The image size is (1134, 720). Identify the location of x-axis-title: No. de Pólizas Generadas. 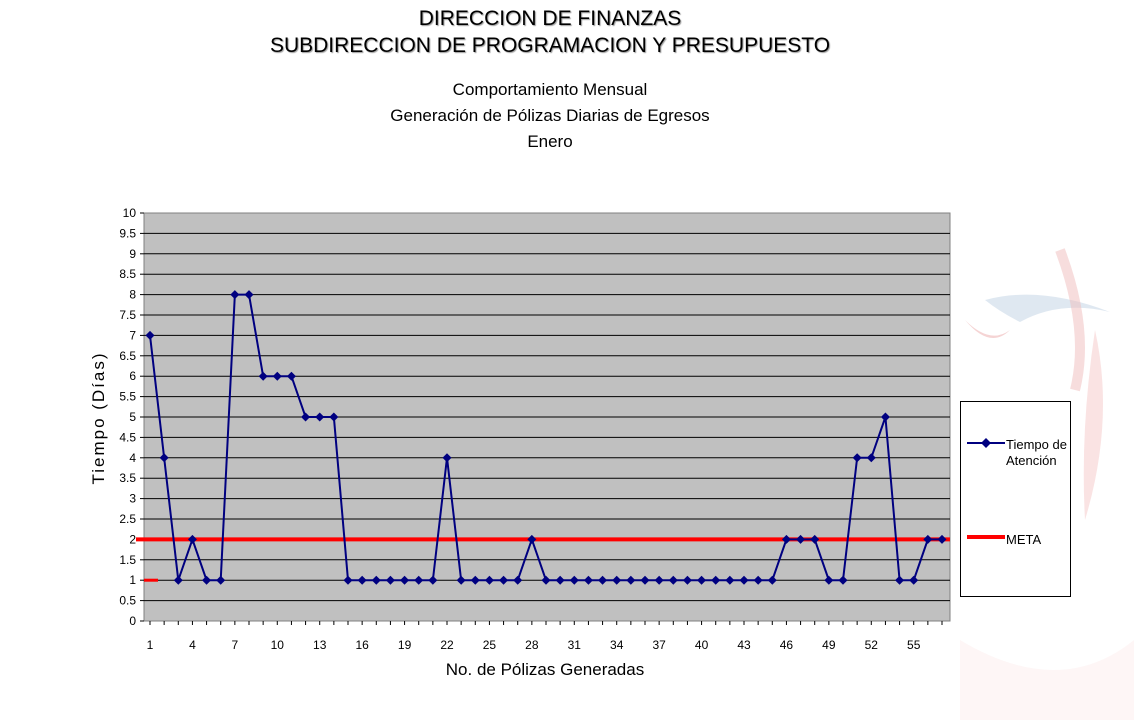
(545, 669).